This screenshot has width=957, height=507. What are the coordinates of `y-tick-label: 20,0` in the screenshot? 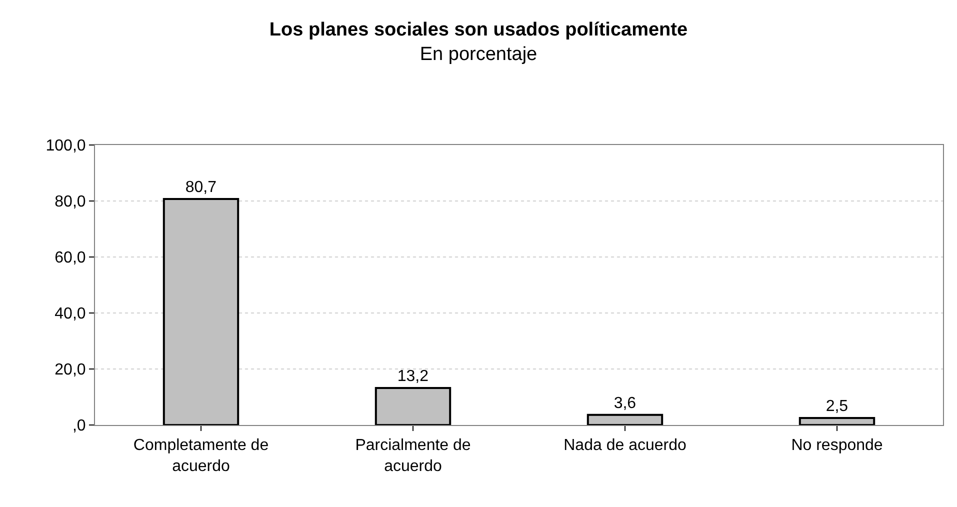 It's located at (70, 370).